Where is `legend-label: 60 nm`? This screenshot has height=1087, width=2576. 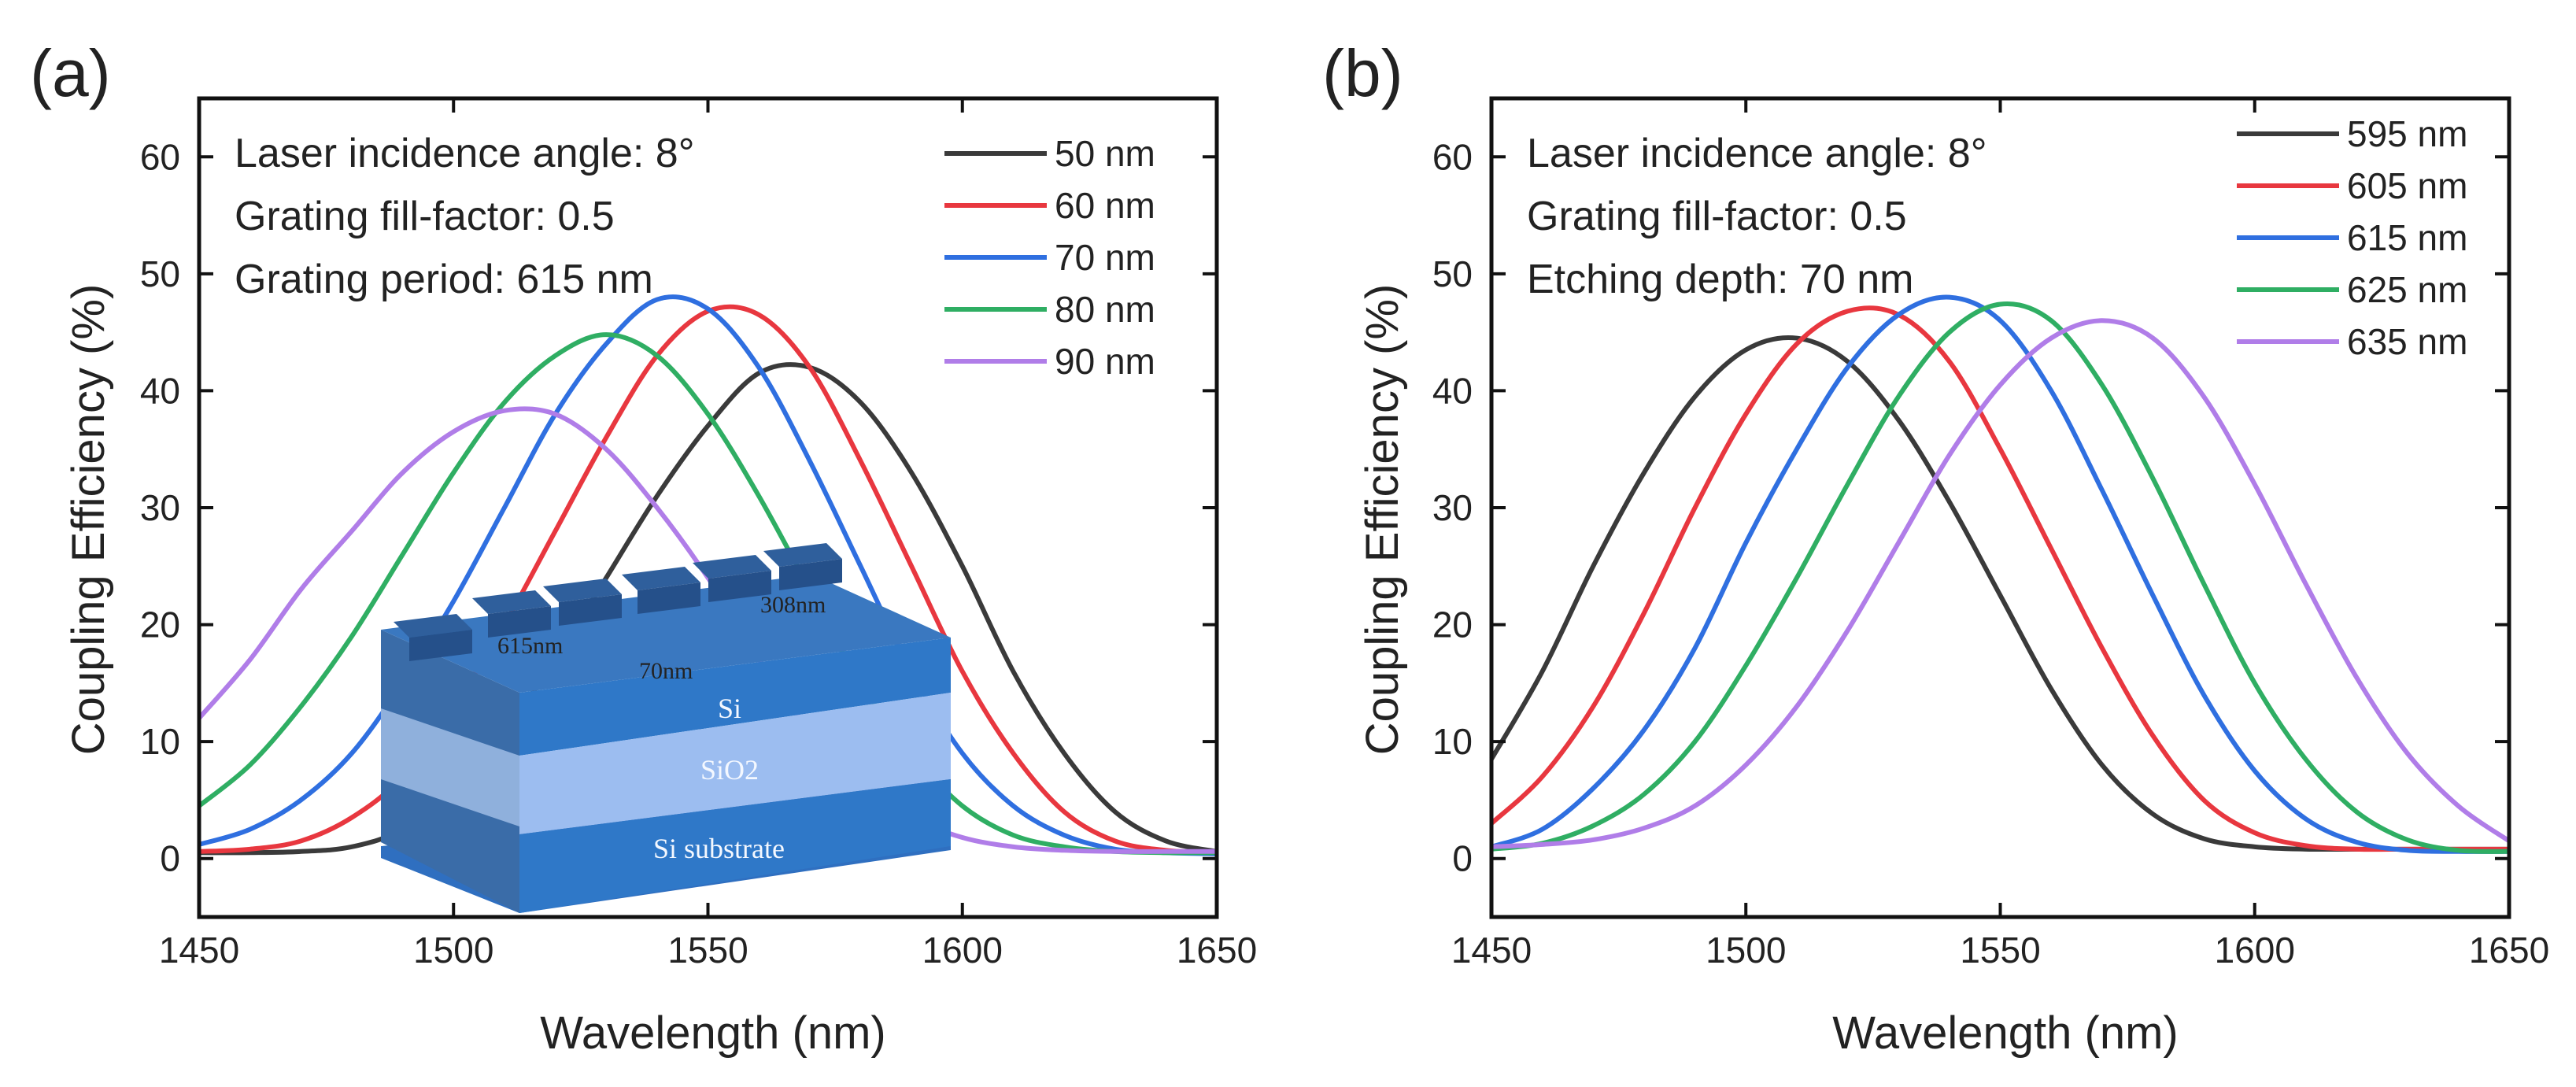 legend-label: 60 nm is located at coordinates (1105, 205).